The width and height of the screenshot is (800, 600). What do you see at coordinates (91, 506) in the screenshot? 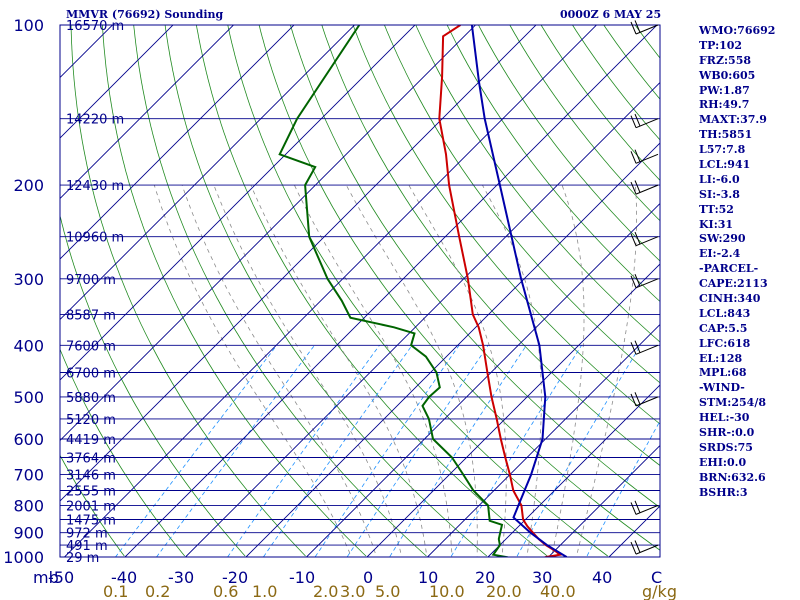
I see `height-label: 2001 m` at bounding box center [91, 506].